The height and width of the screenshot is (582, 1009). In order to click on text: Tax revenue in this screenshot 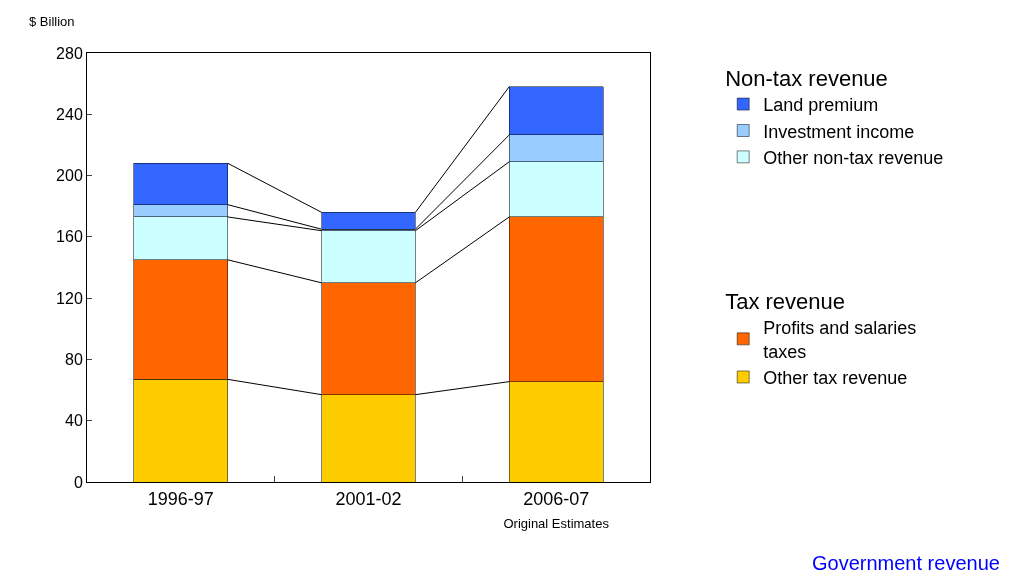, I will do `click(785, 301)`.